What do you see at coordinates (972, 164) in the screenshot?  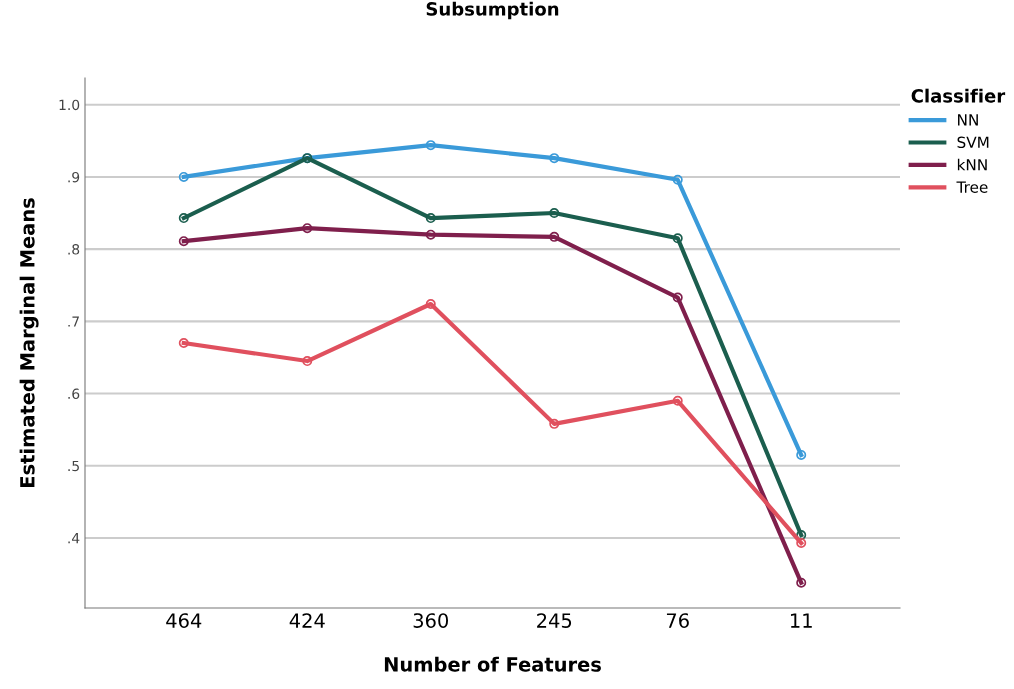 I see `legend-label: kNN` at bounding box center [972, 164].